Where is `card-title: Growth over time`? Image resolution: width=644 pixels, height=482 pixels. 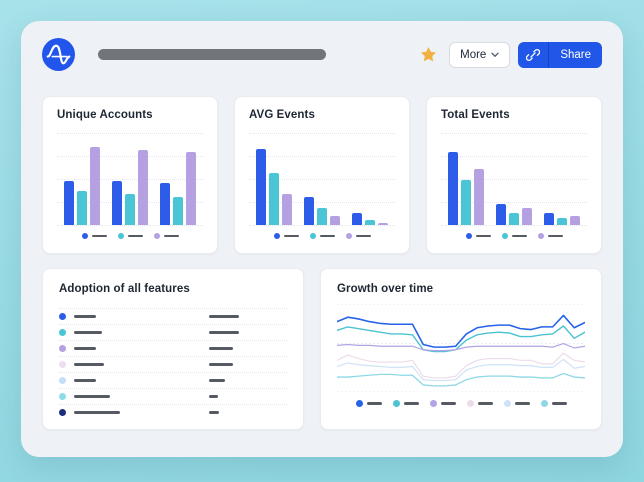
card-title: Growth over time is located at coordinates (385, 289).